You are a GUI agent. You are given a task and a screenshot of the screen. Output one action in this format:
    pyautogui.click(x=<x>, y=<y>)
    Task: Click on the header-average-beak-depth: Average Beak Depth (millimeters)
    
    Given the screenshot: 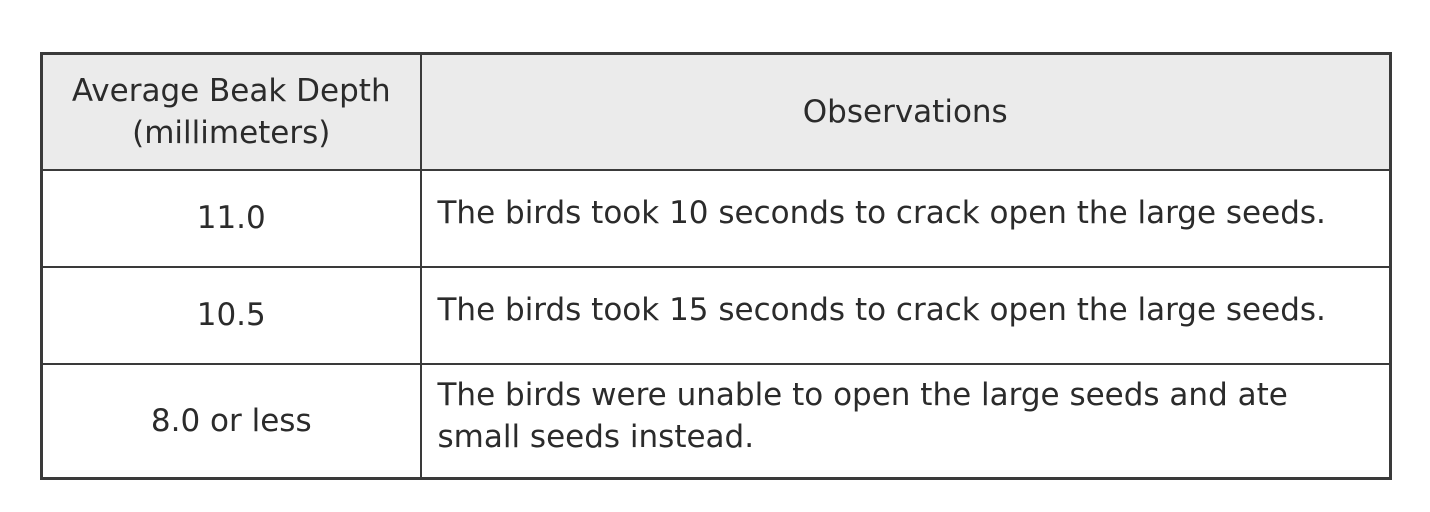 What is the action you would take?
    pyautogui.click(x=231, y=111)
    